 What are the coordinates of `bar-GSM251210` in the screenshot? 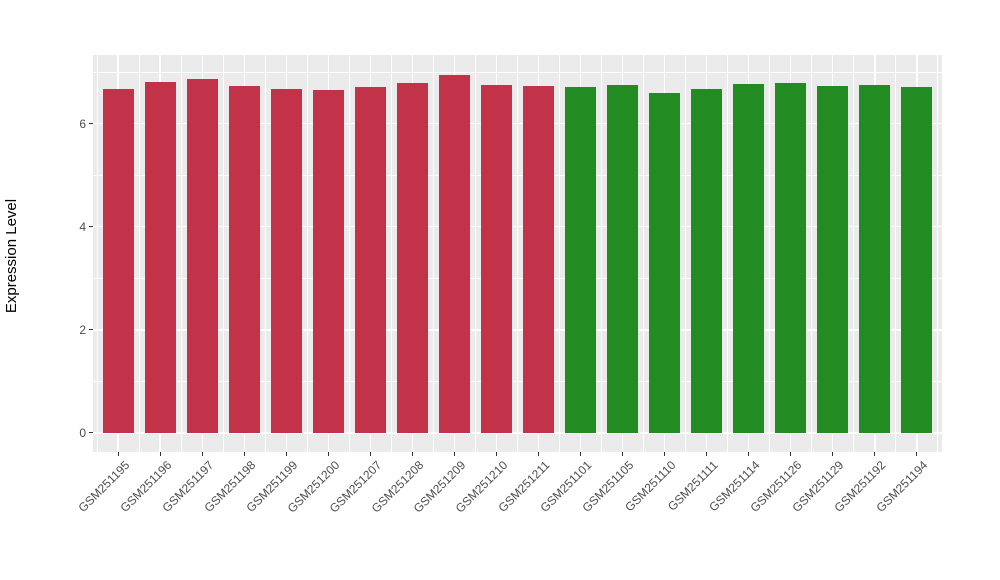 It's located at (496, 258).